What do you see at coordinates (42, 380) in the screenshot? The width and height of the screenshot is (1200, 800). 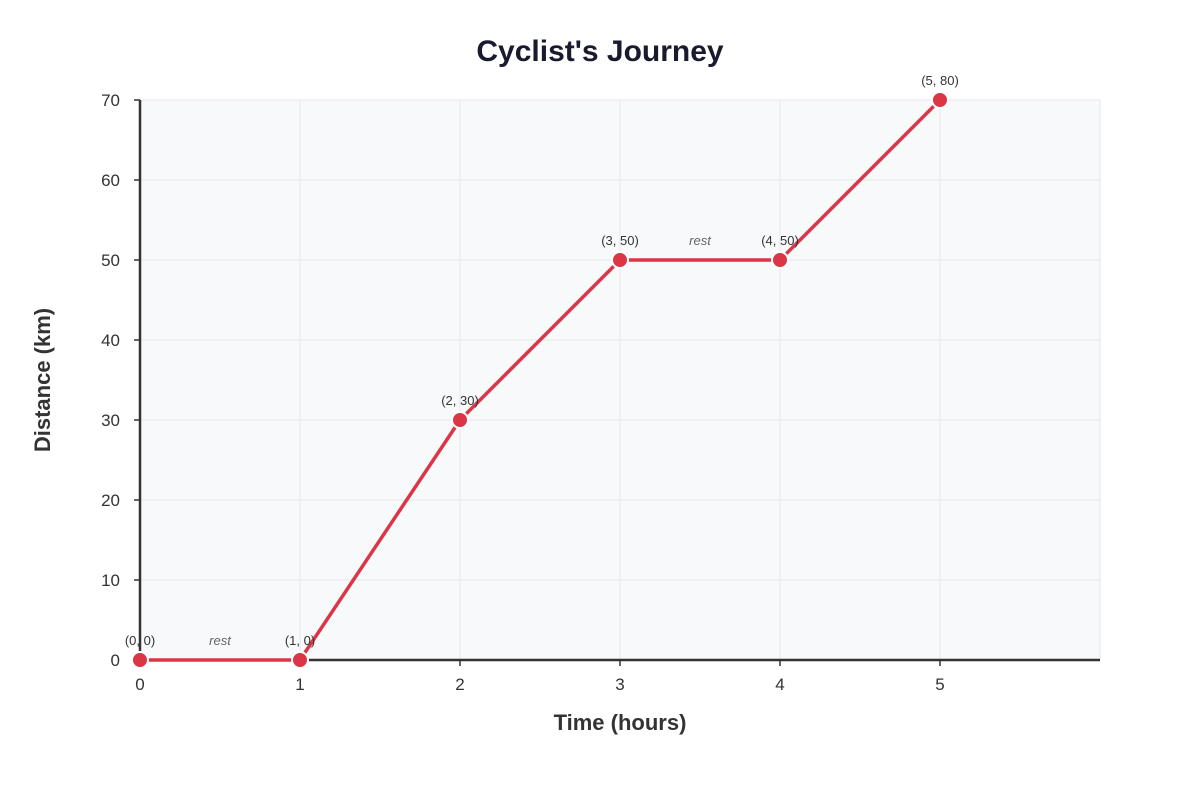 I see `y-axis-title: Distance (km)` at bounding box center [42, 380].